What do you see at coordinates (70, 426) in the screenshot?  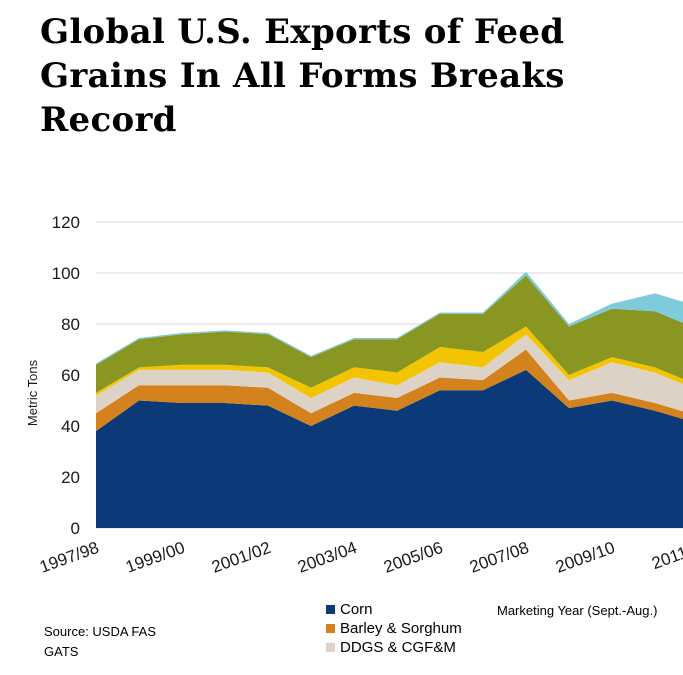 I see `y-tick-label: 40` at bounding box center [70, 426].